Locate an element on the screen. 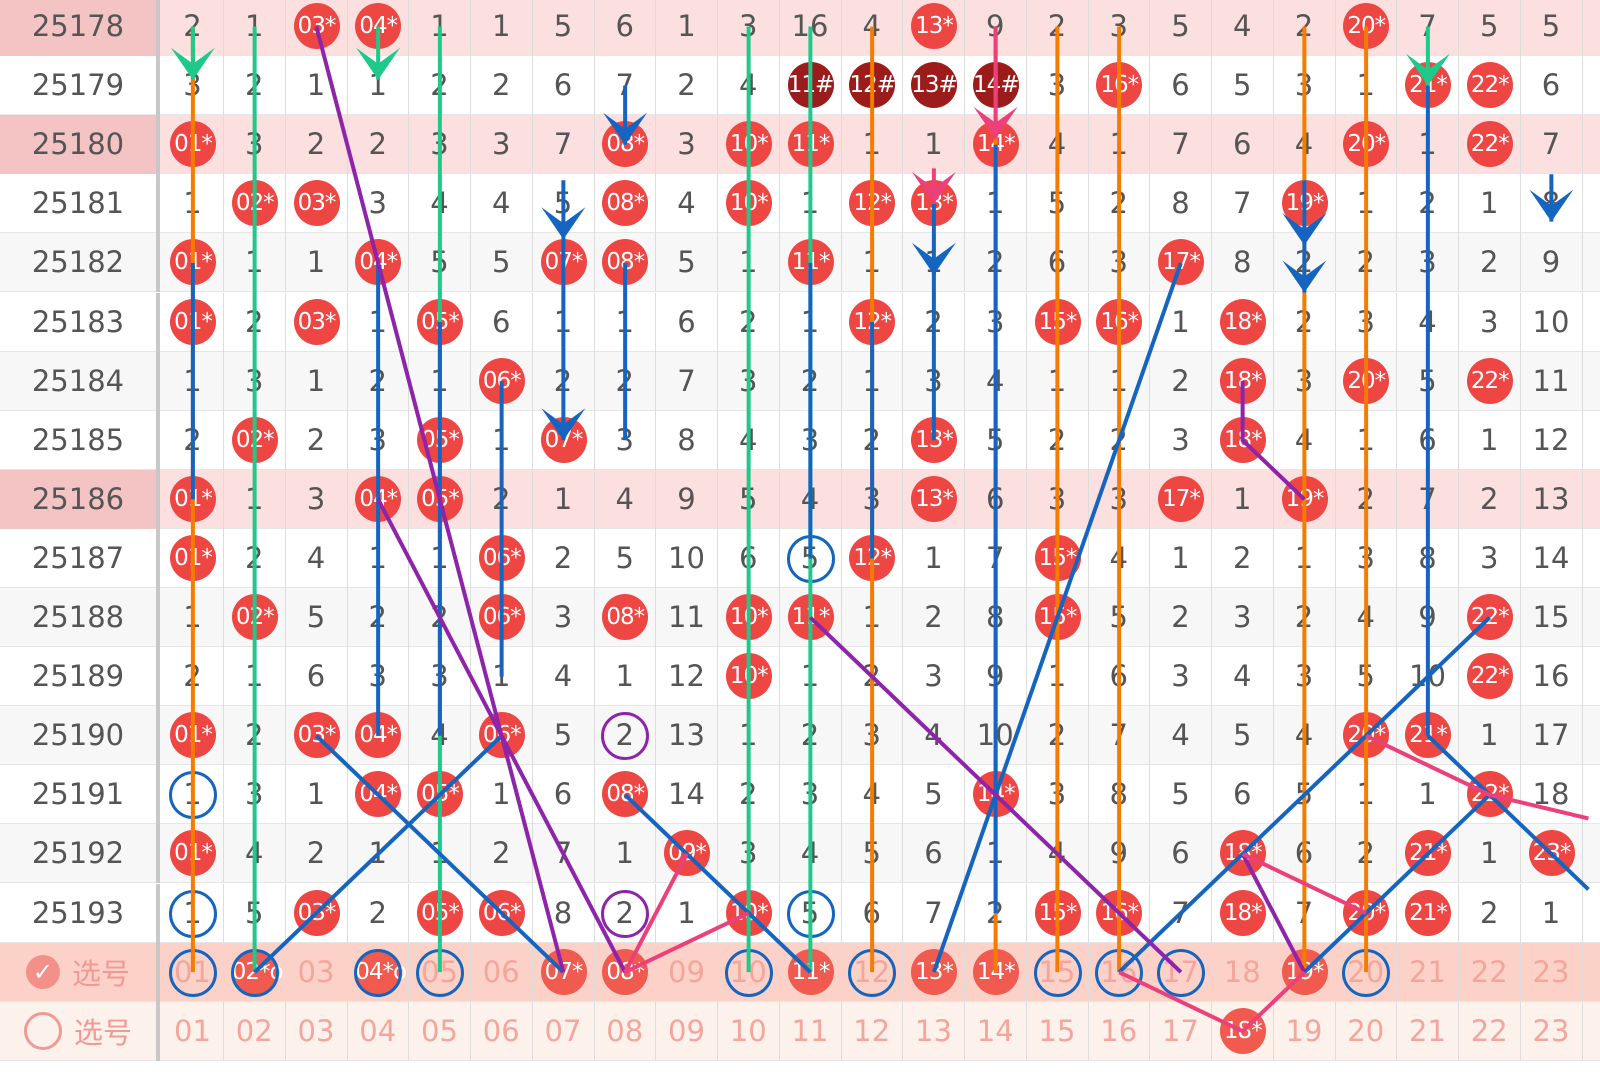  ball-cell: 04* is located at coordinates (378, 795).